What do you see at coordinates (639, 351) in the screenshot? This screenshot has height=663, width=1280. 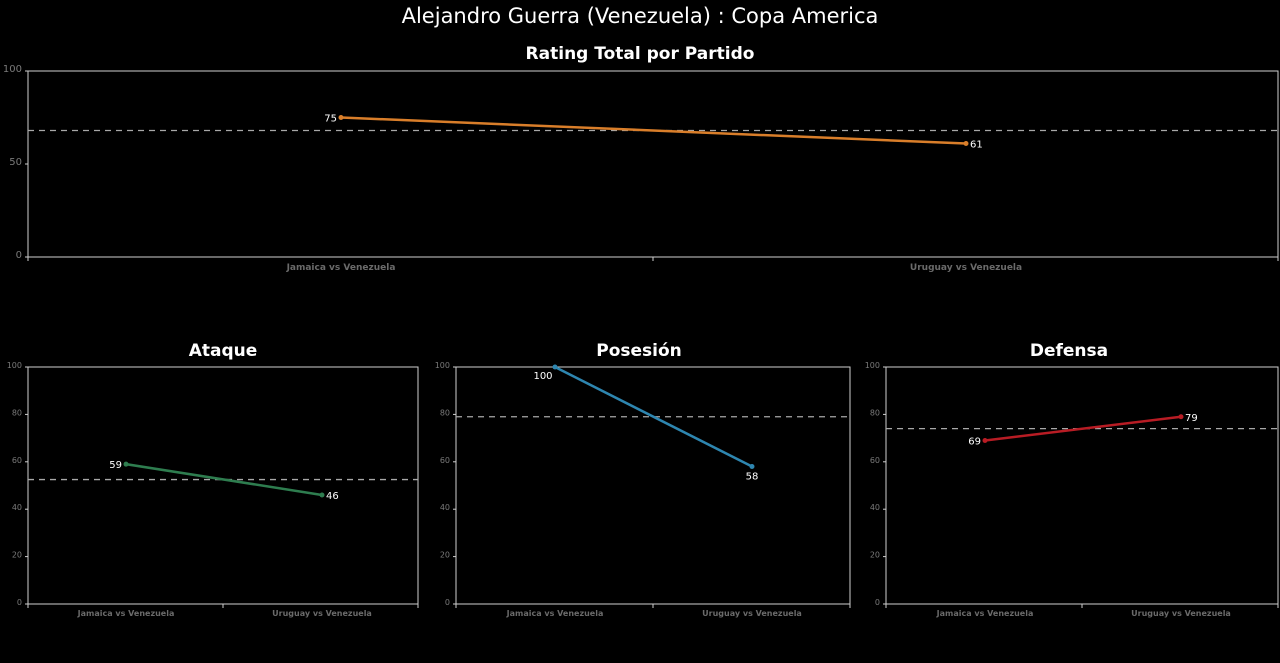 I see `chart-title-posesion: Posesión` at bounding box center [639, 351].